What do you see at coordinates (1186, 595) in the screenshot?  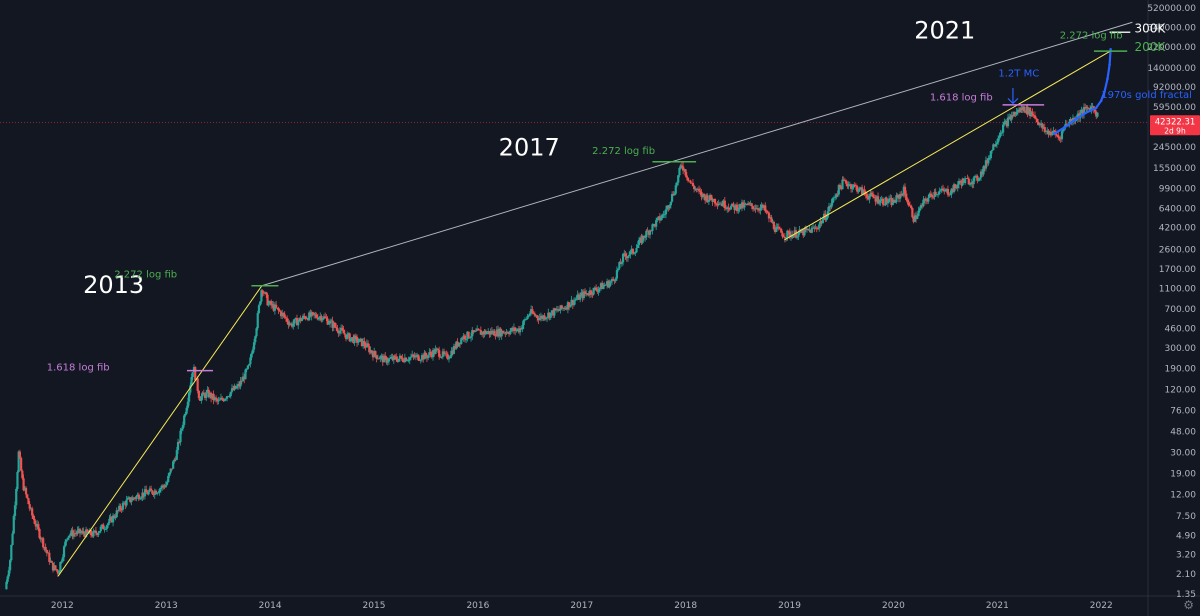 I see `y-tick-label: 1.35` at bounding box center [1186, 595].